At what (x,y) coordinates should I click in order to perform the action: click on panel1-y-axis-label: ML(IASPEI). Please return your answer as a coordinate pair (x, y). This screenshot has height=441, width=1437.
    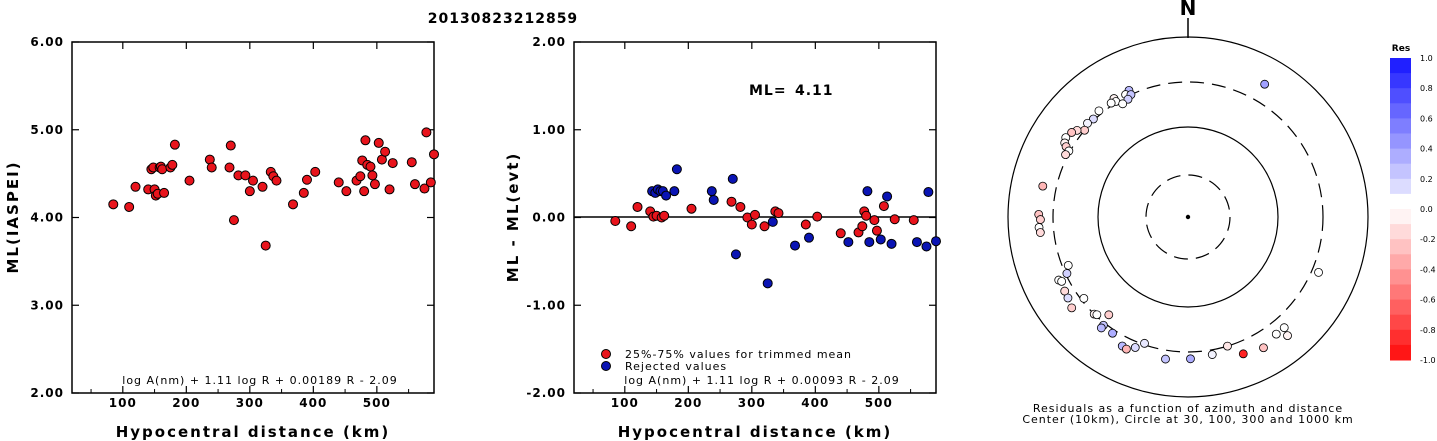
    Looking at the image, I should click on (13, 216).